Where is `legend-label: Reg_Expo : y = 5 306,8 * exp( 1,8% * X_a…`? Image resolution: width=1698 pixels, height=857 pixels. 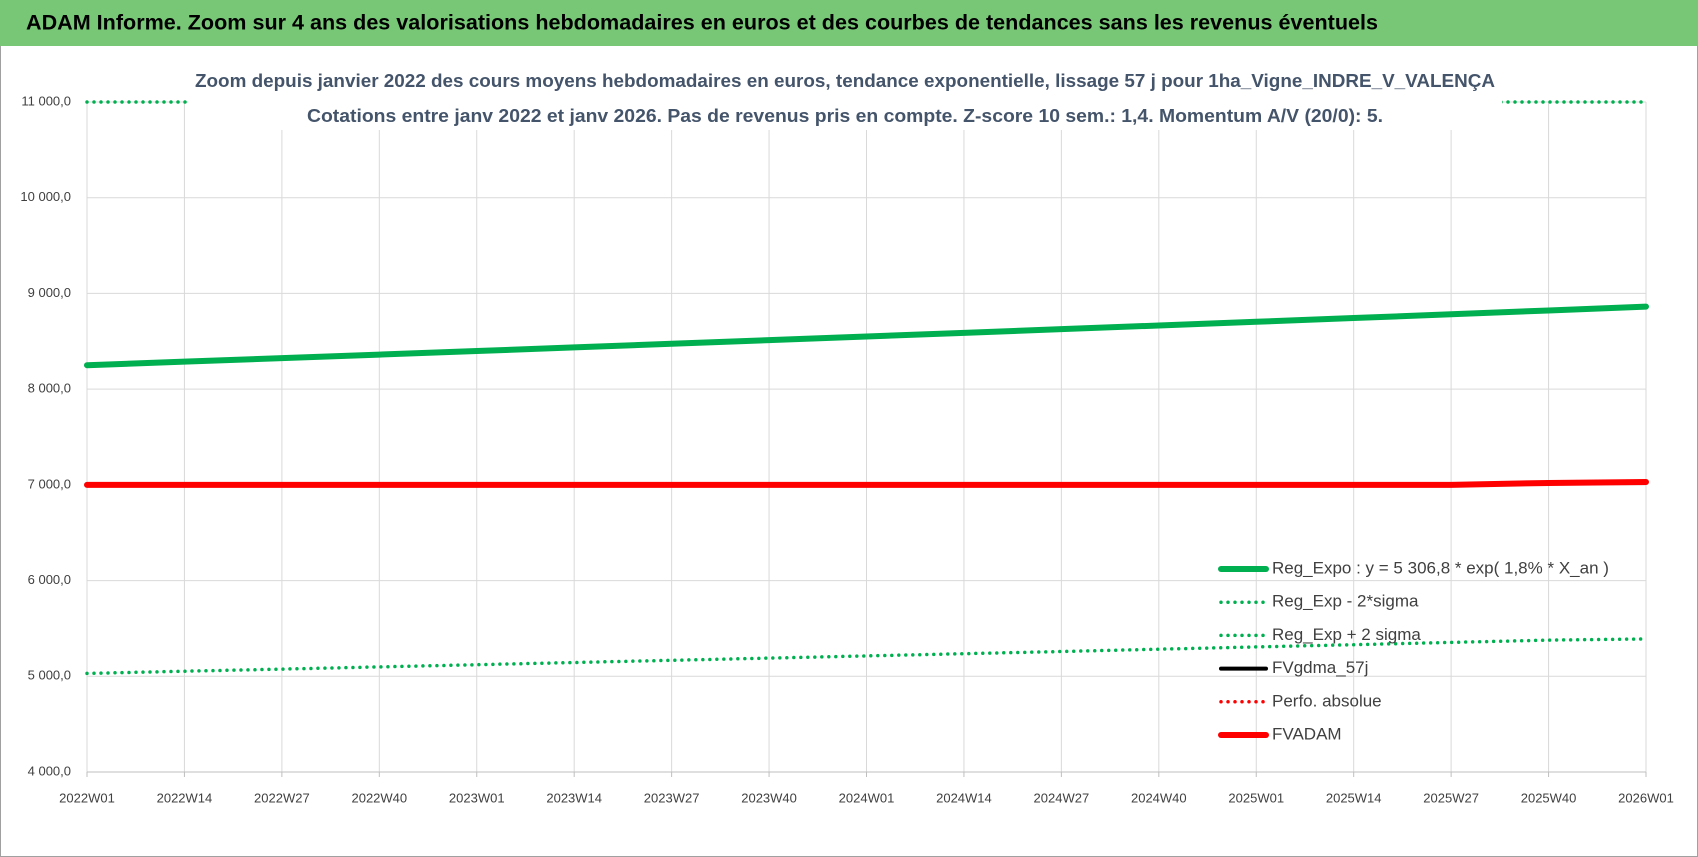
legend-label: Reg_Expo : y = 5 306,8 * exp( 1,8% * X_a… is located at coordinates (1440, 567).